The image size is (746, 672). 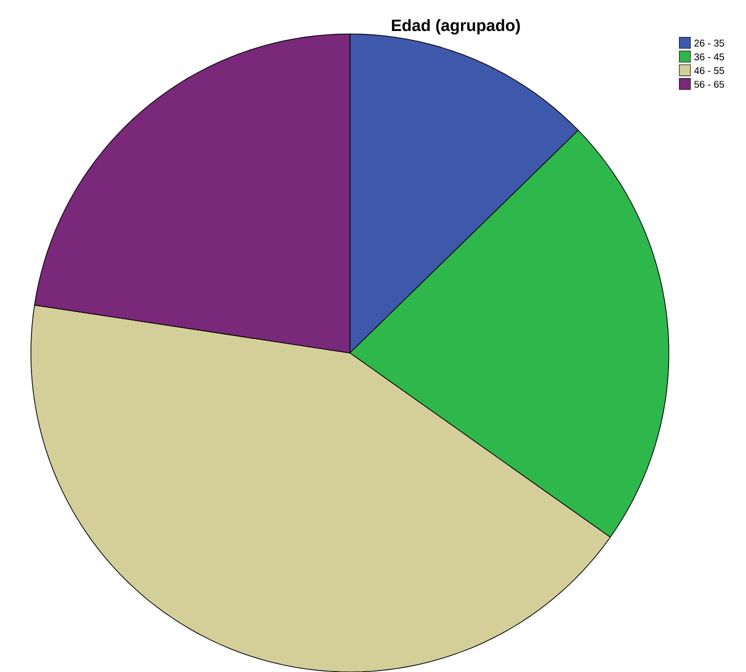 I want to click on legend-label: 36 - 45, so click(x=709, y=56).